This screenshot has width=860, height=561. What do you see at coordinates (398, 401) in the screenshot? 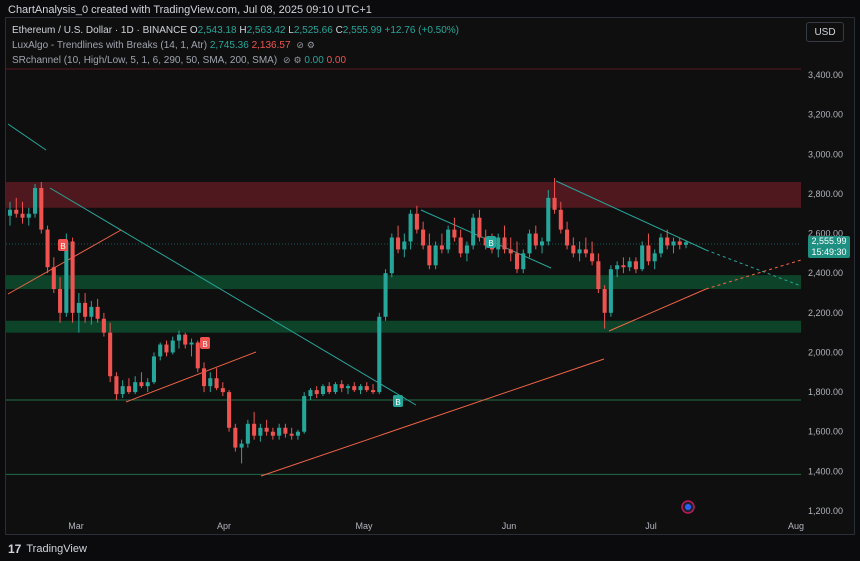
I see `break-marker-3: B` at bounding box center [398, 401].